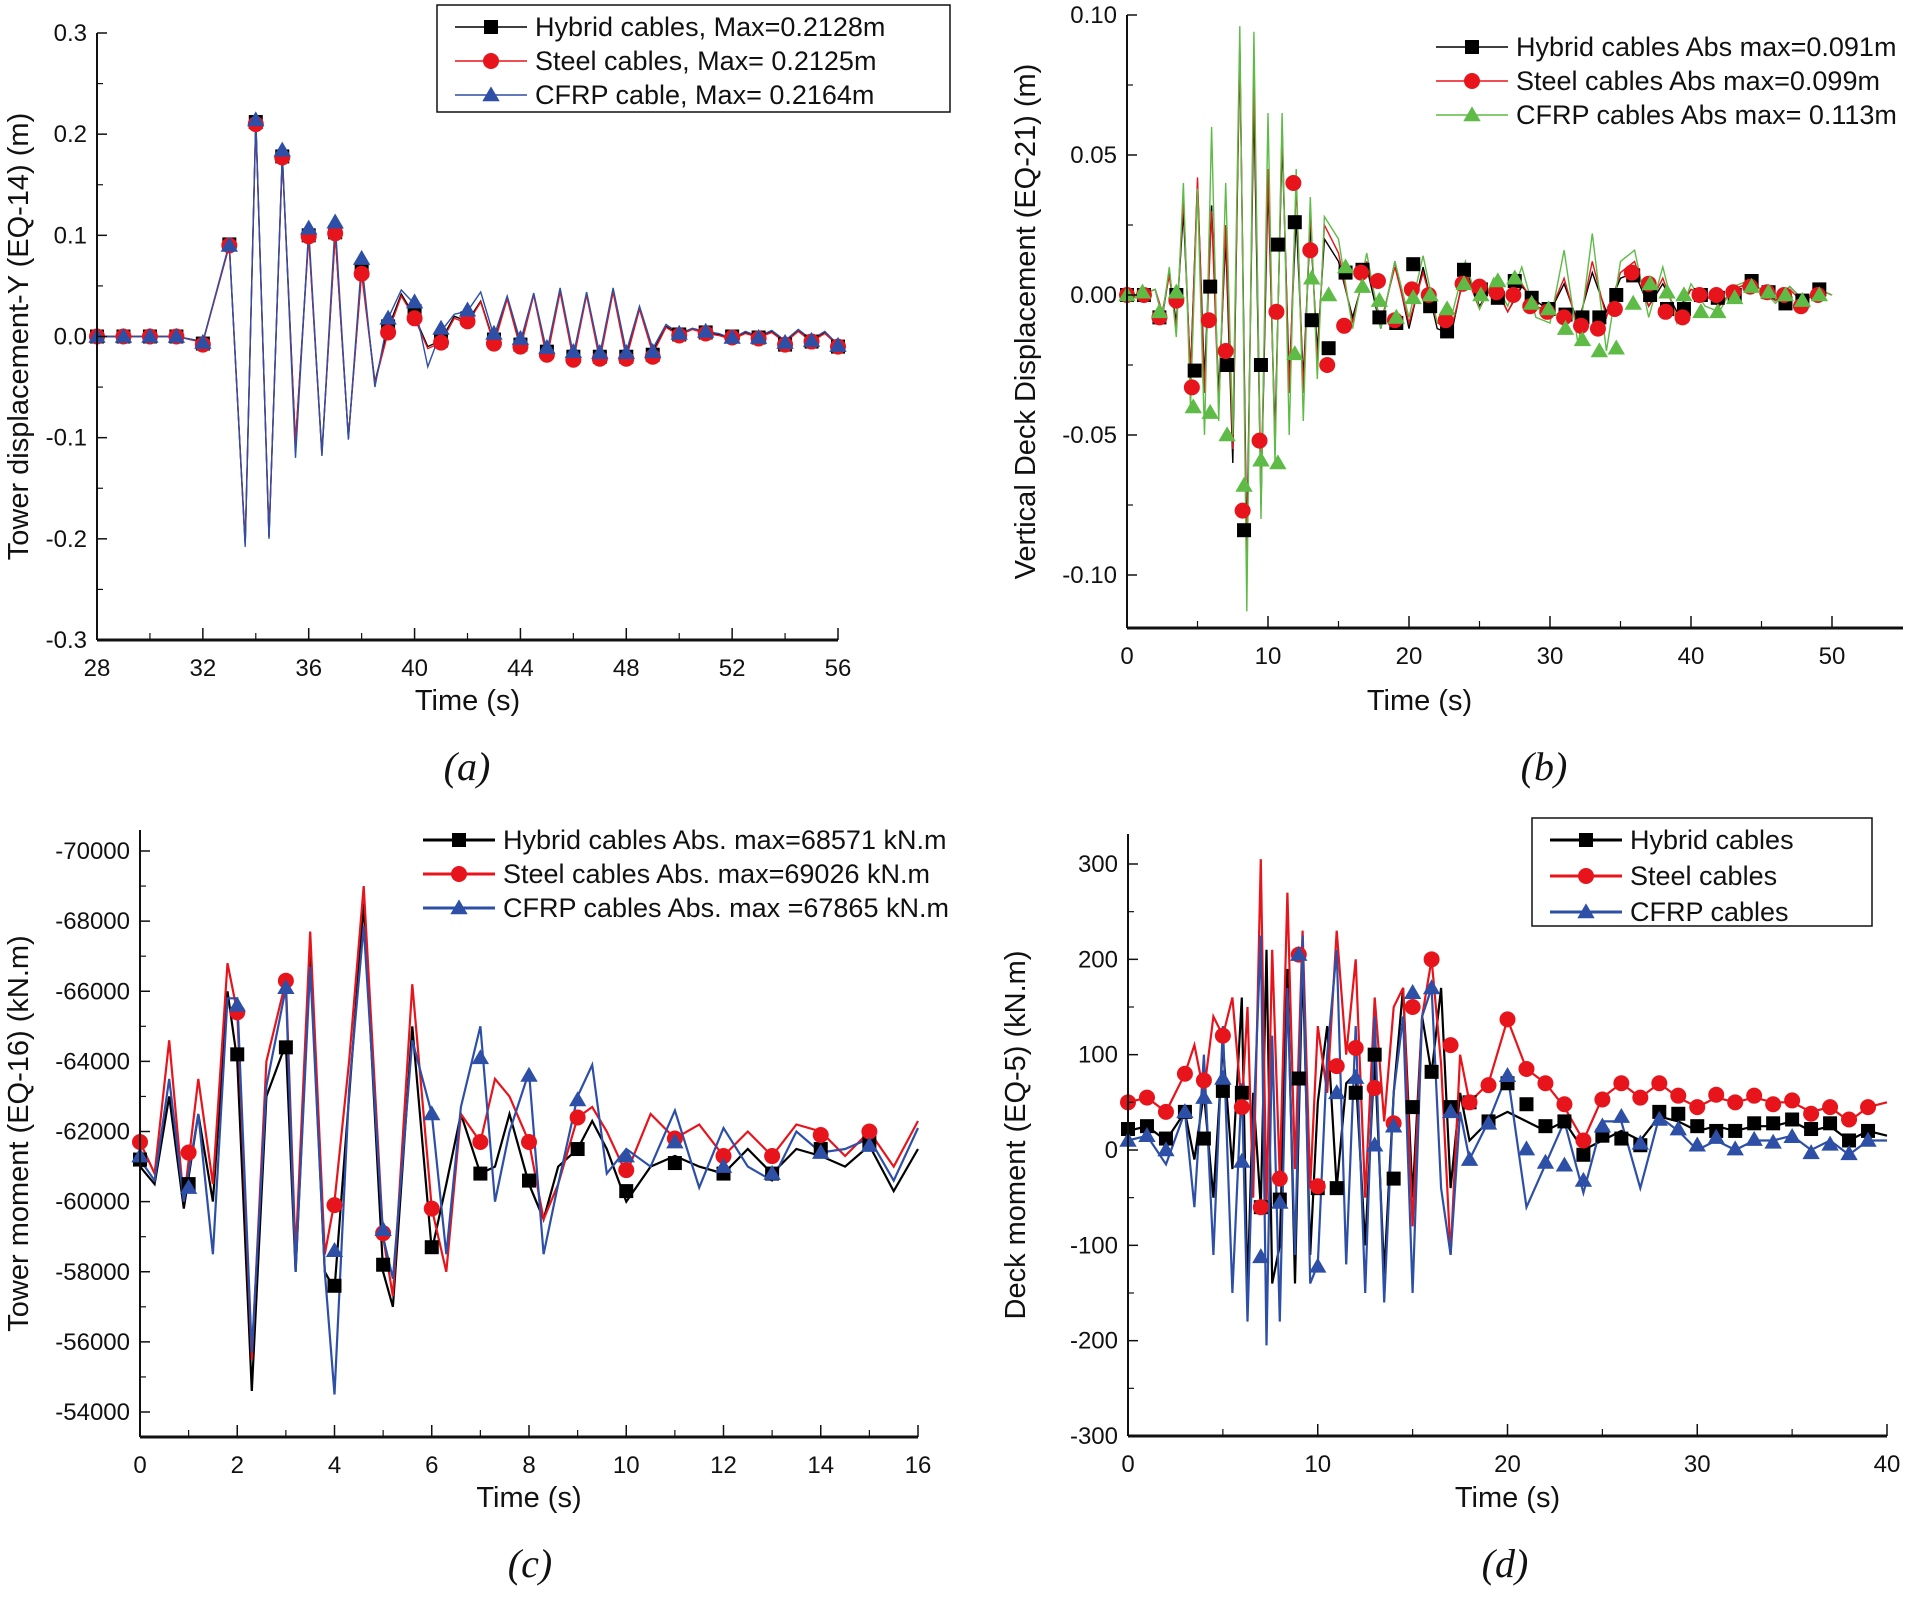 This screenshot has height=1599, width=1906. Describe the element at coordinates (414, 668) in the screenshot. I see `x-tick-label: 40` at that location.